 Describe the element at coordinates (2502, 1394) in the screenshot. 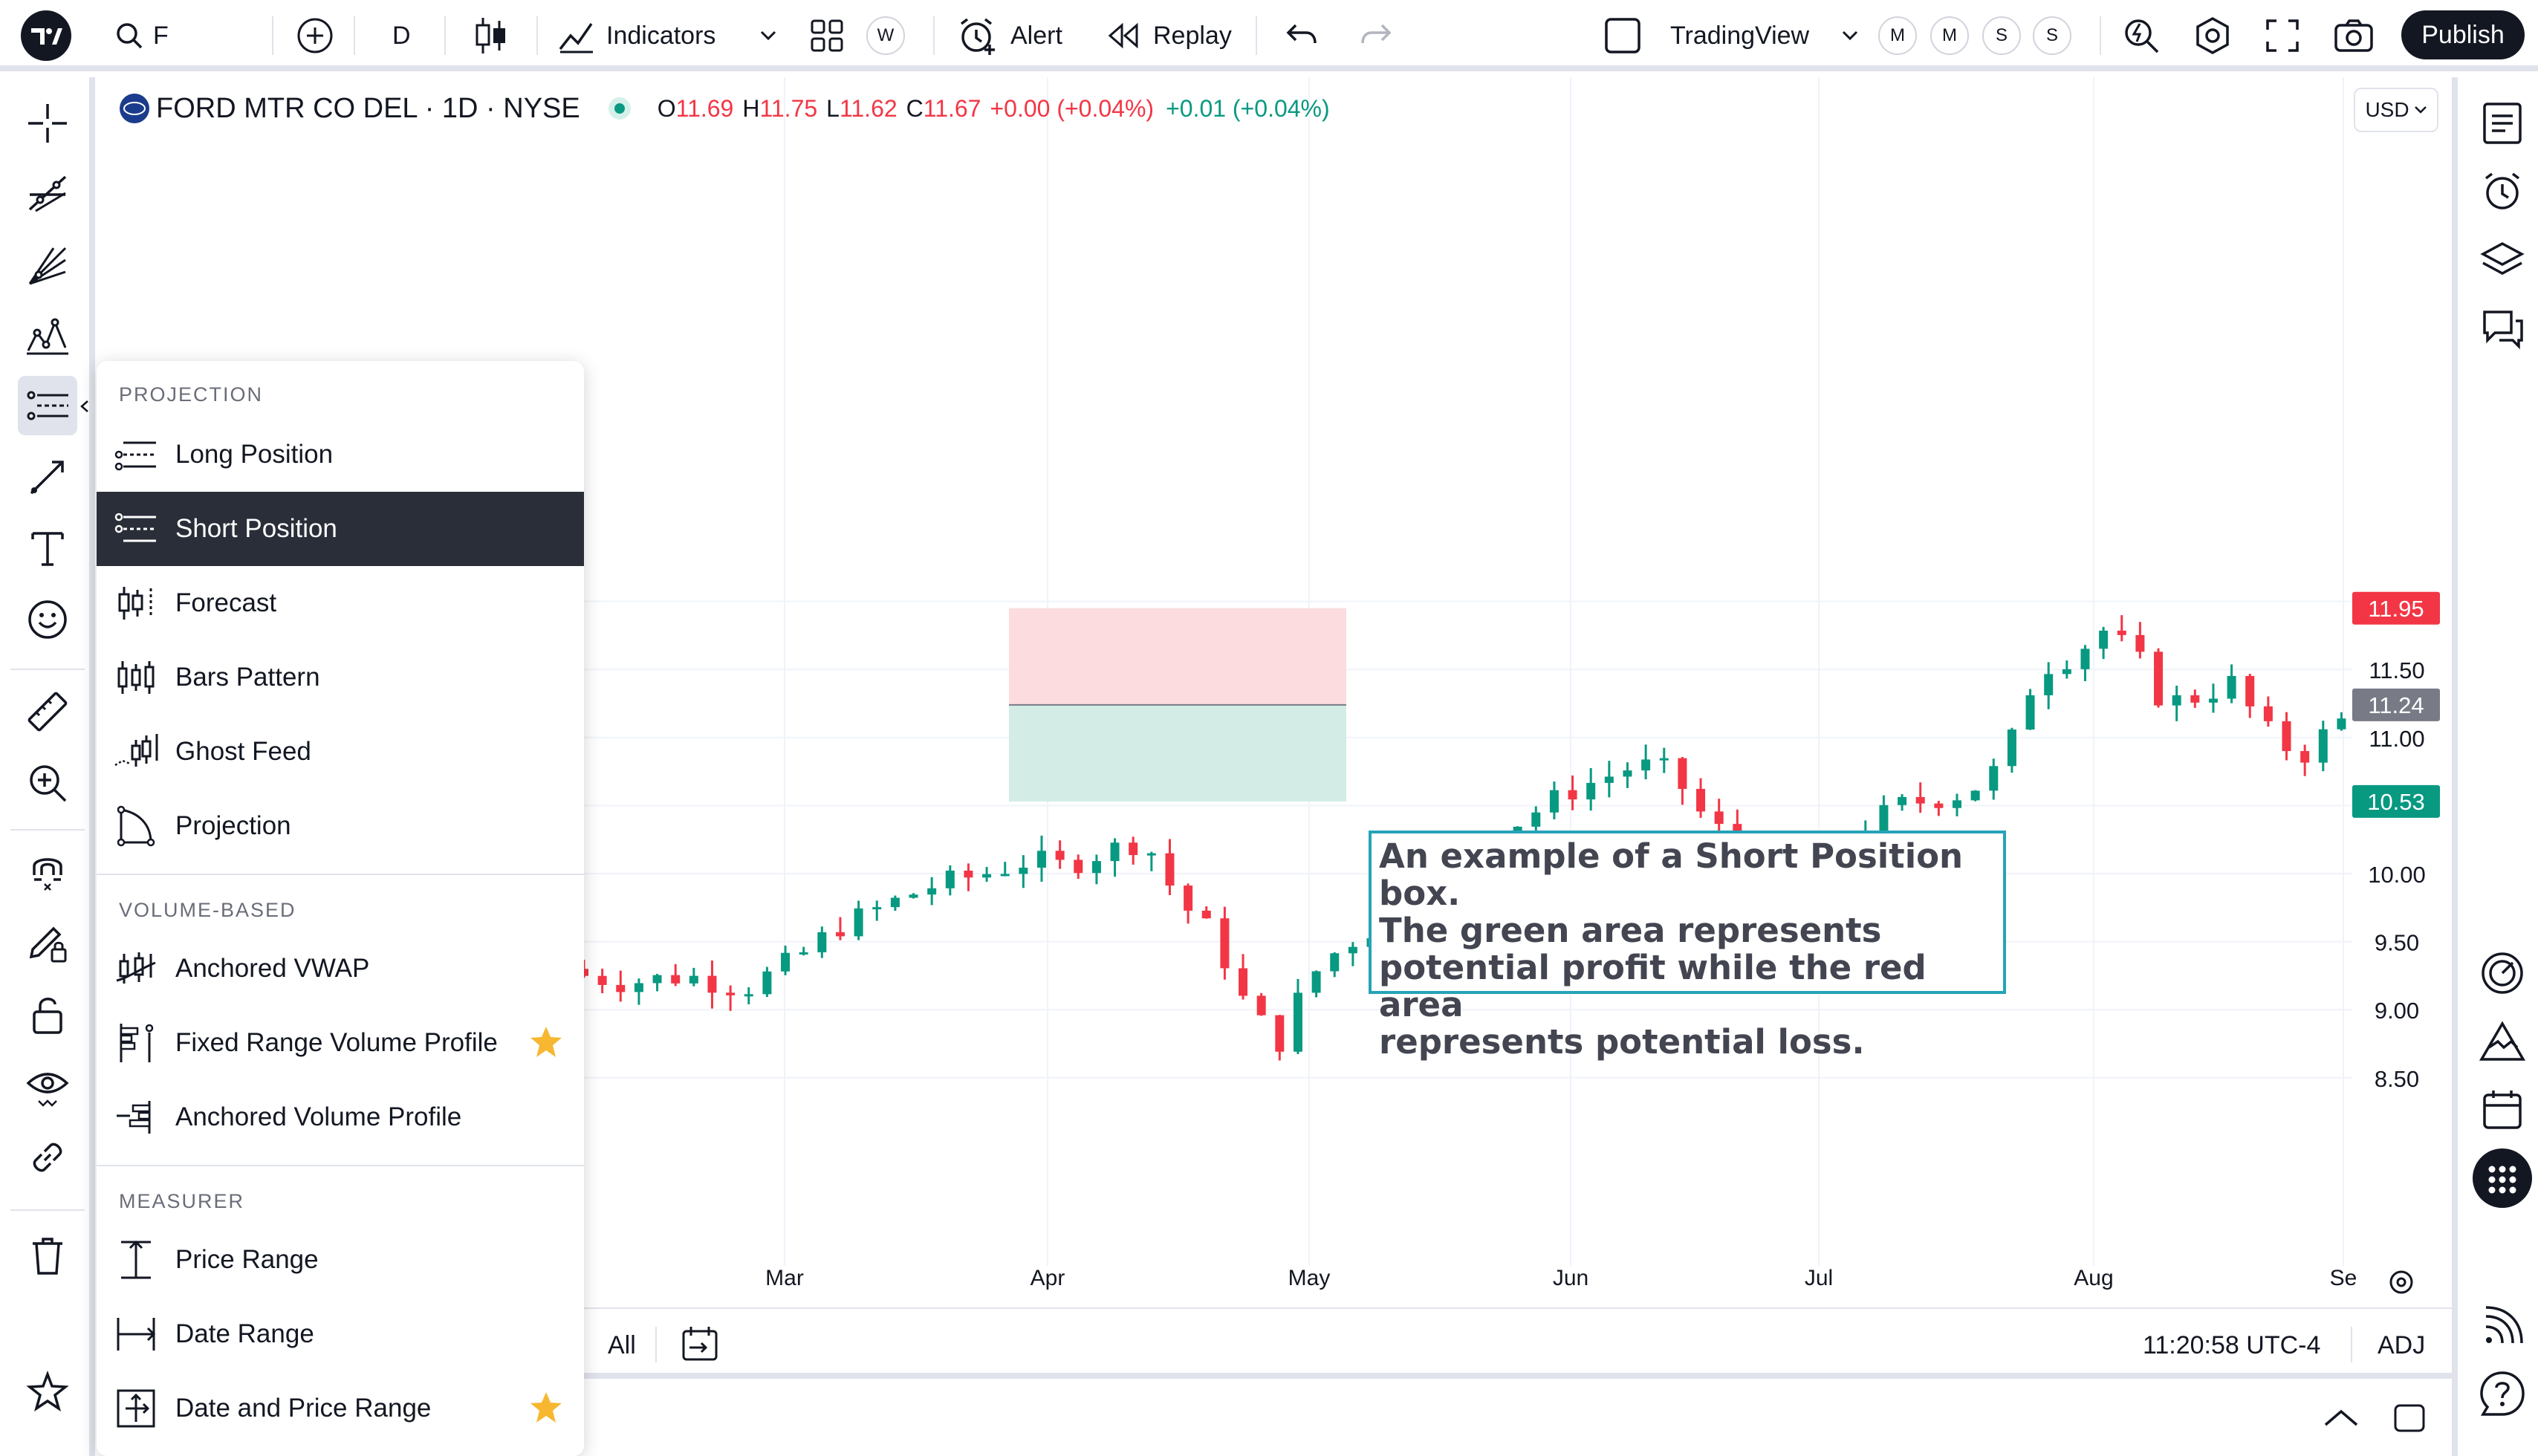

I see `help-button` at that location.